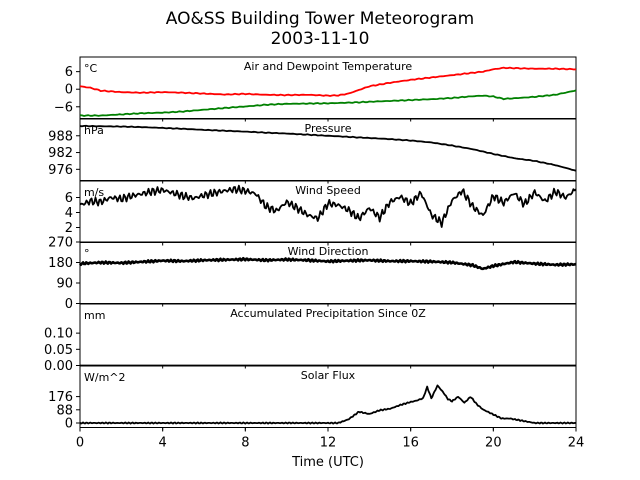  I want to click on x-tick-label: 8, so click(245, 443).